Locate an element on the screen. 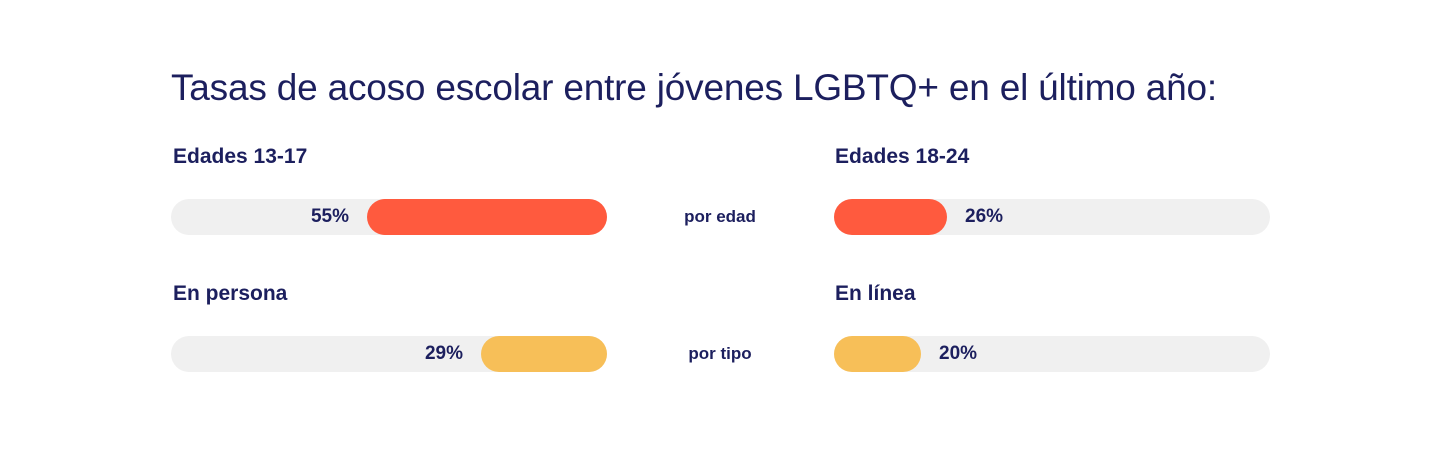  bar-track-en-linea: 20% is located at coordinates (1052, 354).